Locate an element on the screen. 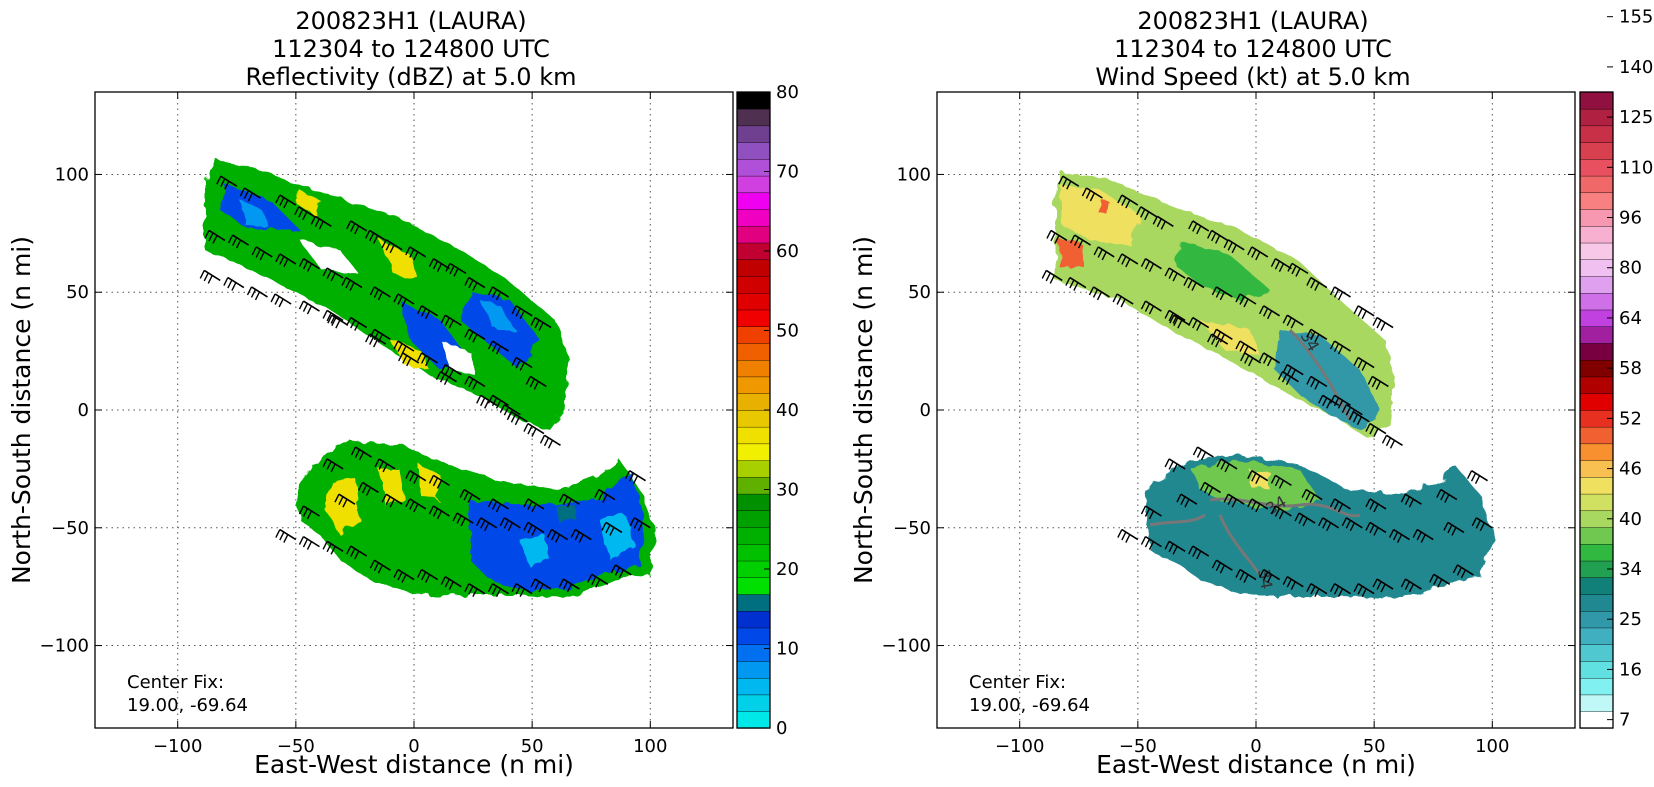 The height and width of the screenshot is (787, 1654). echo-region-south-light is located at coordinates (577, 540).